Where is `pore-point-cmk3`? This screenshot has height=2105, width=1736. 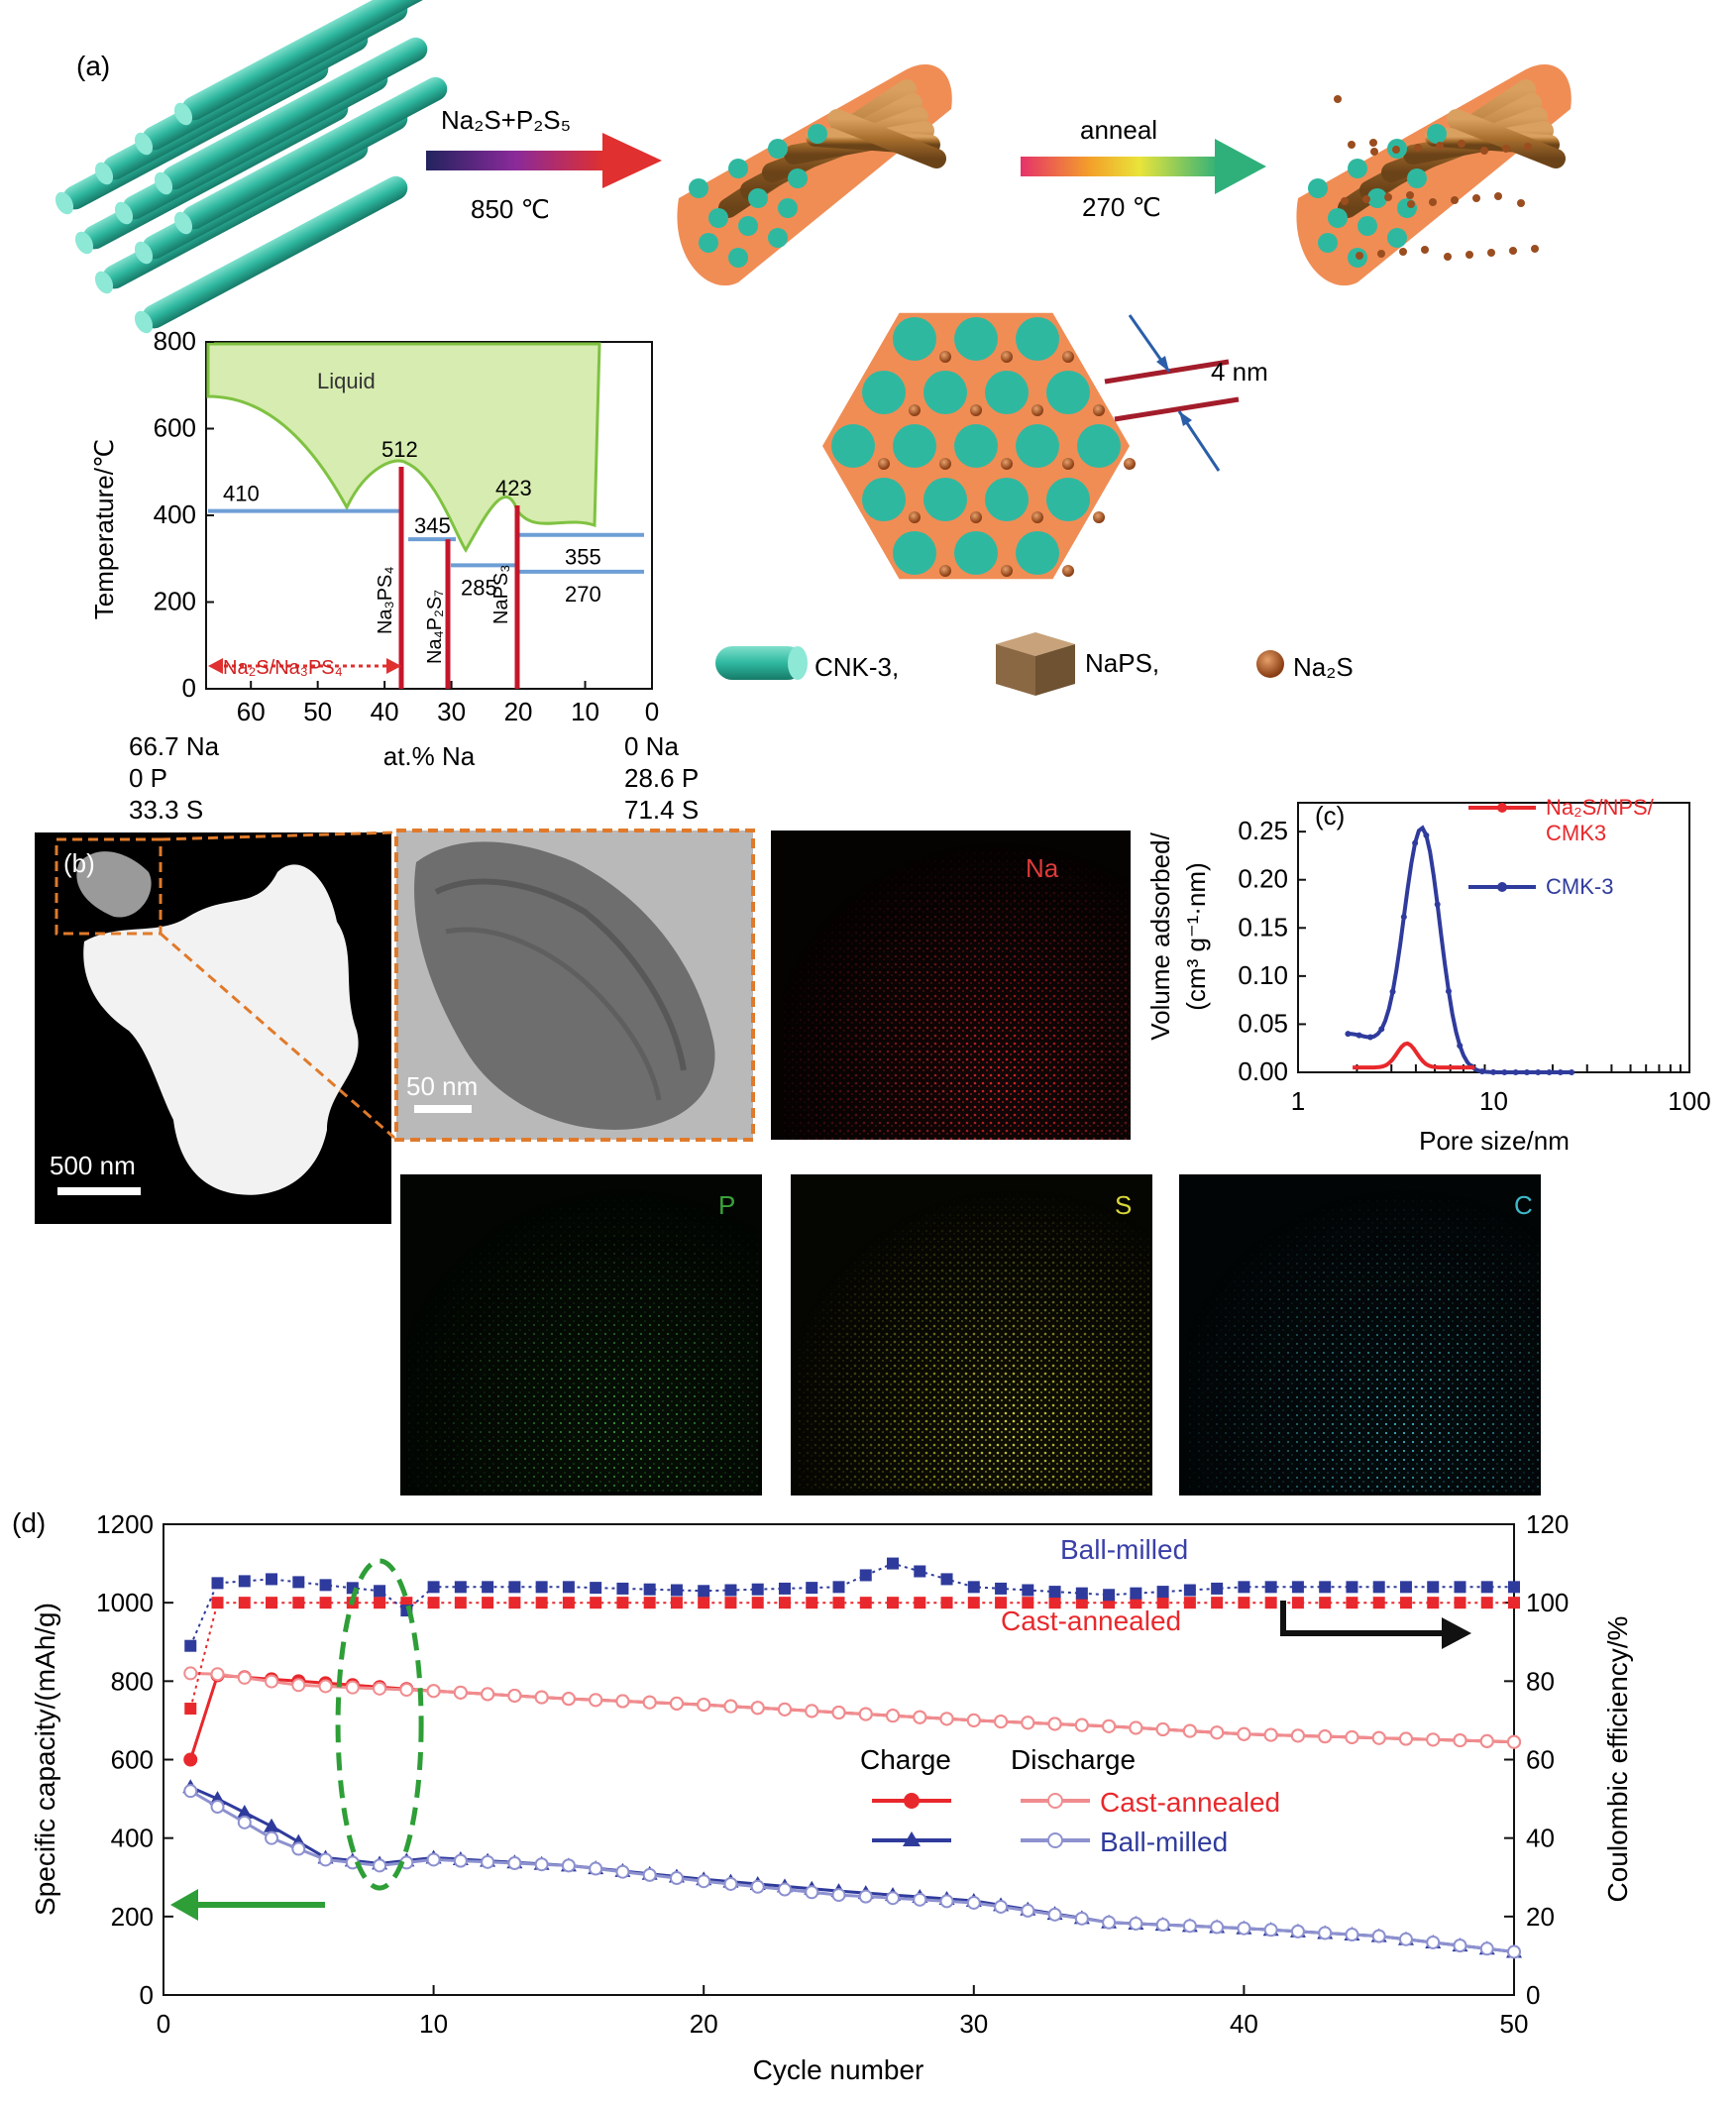
pore-point-cmk3 is located at coordinates (1572, 1072).